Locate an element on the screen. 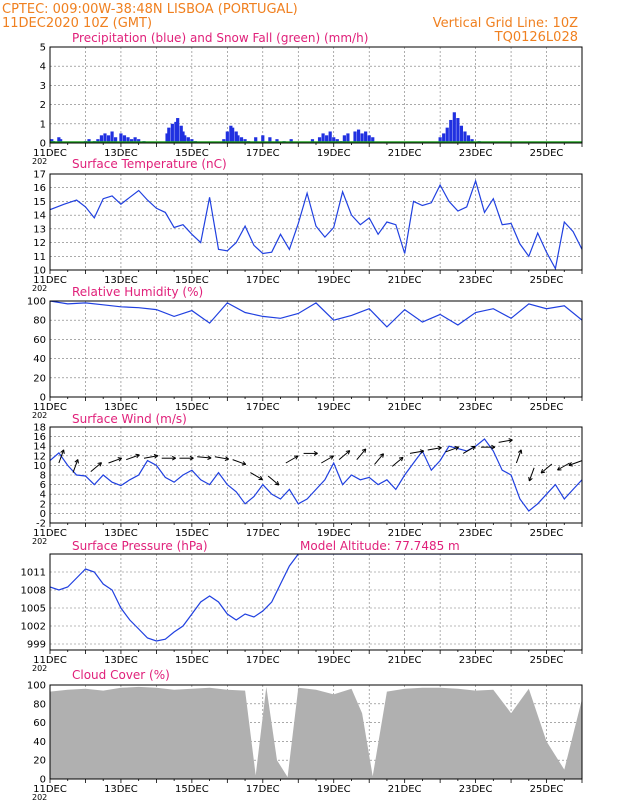 The width and height of the screenshot is (618, 800). y-tick-label: 40 is located at coordinates (39, 742).